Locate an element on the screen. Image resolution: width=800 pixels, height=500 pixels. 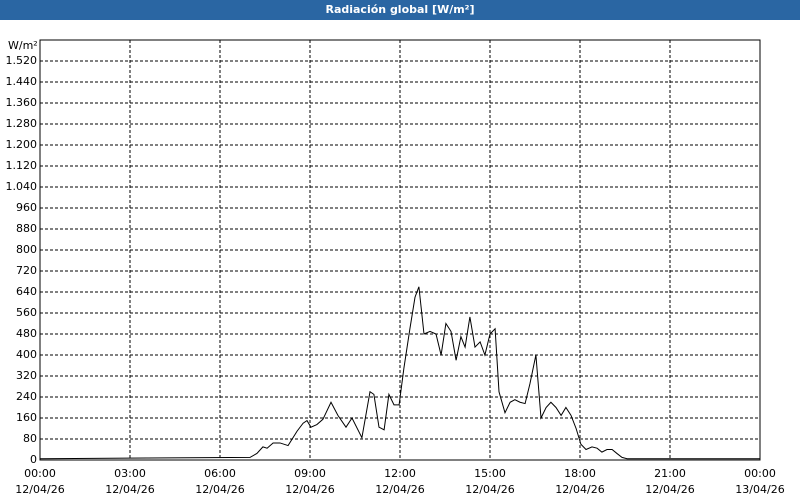
y-tick-label: 1.200 is located at coordinates (22, 144).